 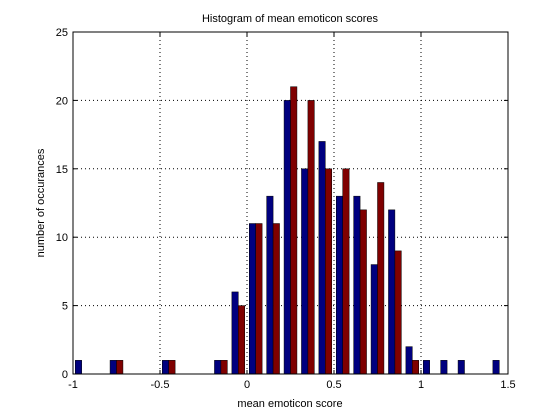 I want to click on y-tick-label: 25, so click(x=62, y=33).